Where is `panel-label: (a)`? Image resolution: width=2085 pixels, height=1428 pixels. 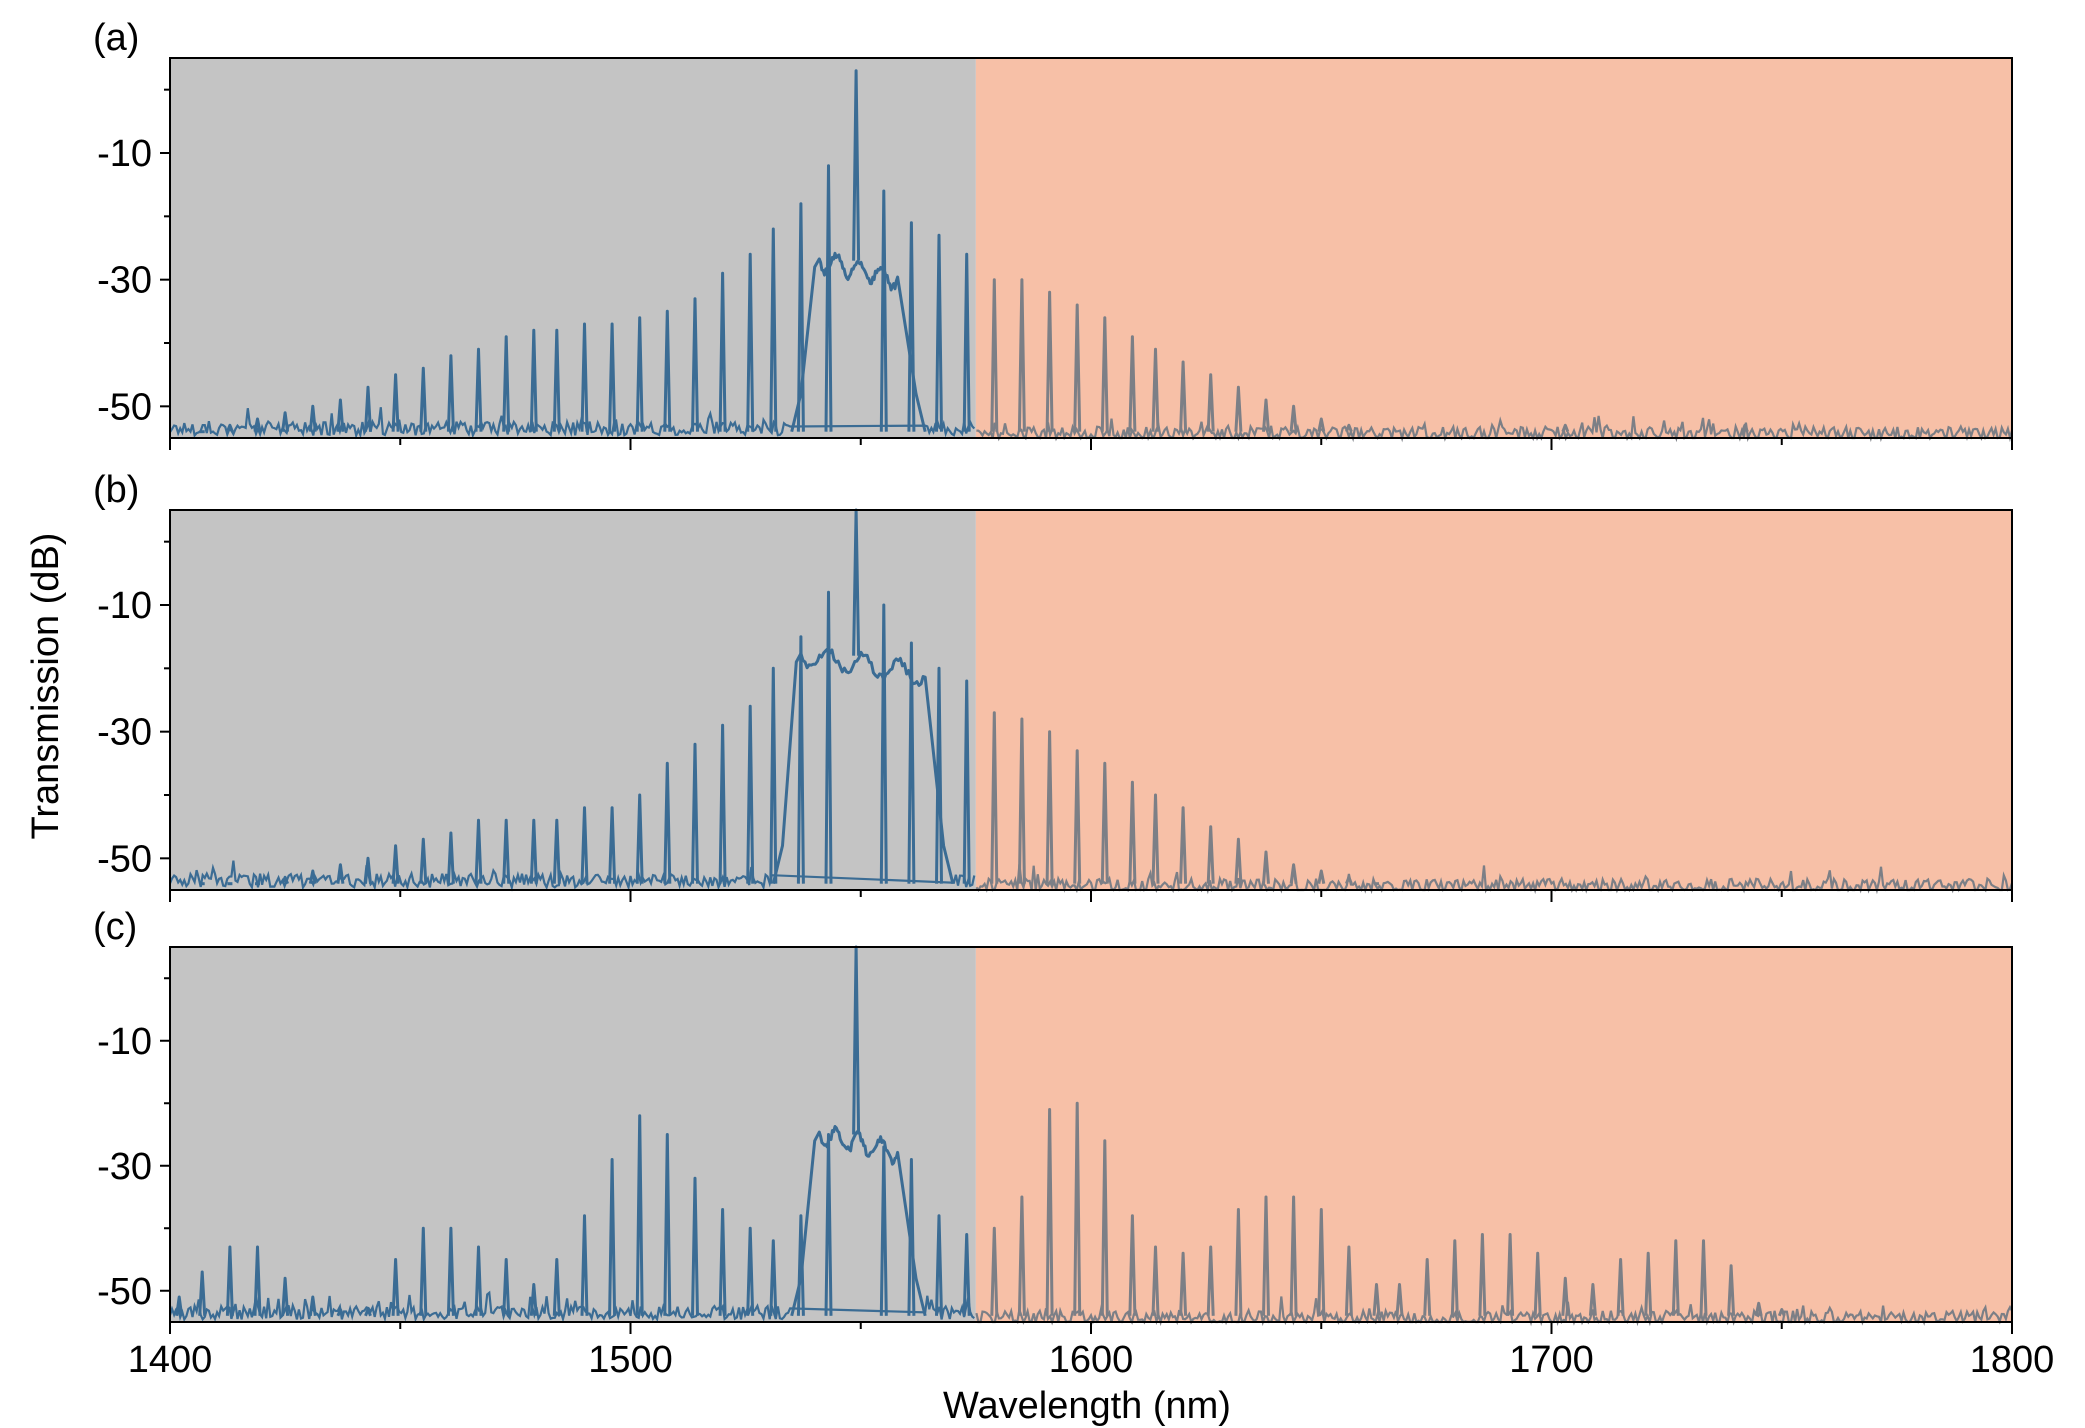 panel-label: (a) is located at coordinates (116, 38).